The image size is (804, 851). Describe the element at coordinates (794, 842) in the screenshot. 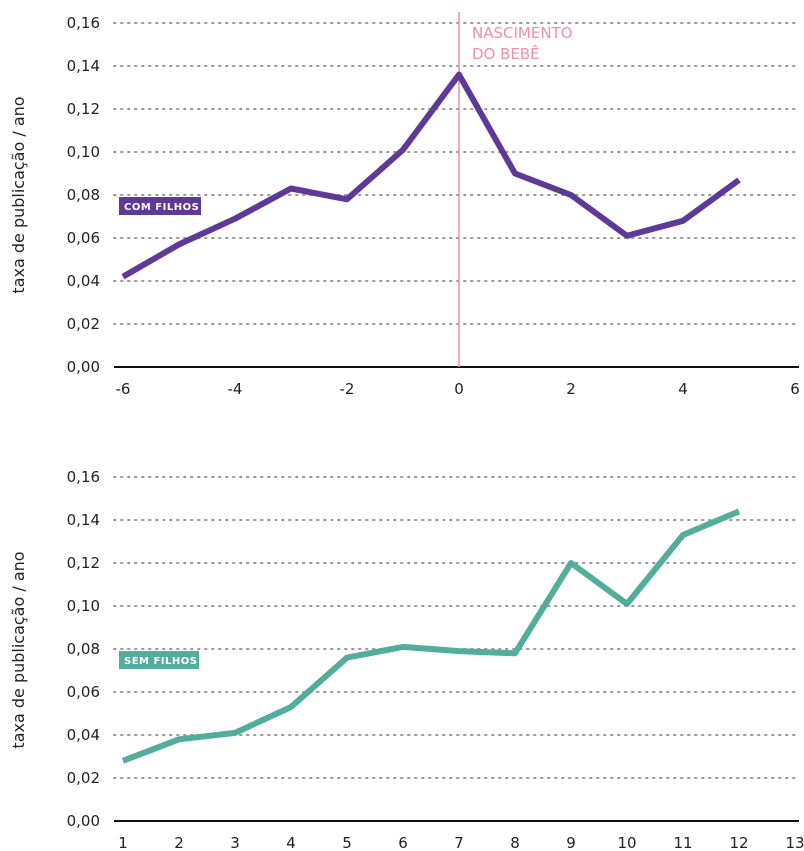

I see `x-tick-label: 13` at that location.